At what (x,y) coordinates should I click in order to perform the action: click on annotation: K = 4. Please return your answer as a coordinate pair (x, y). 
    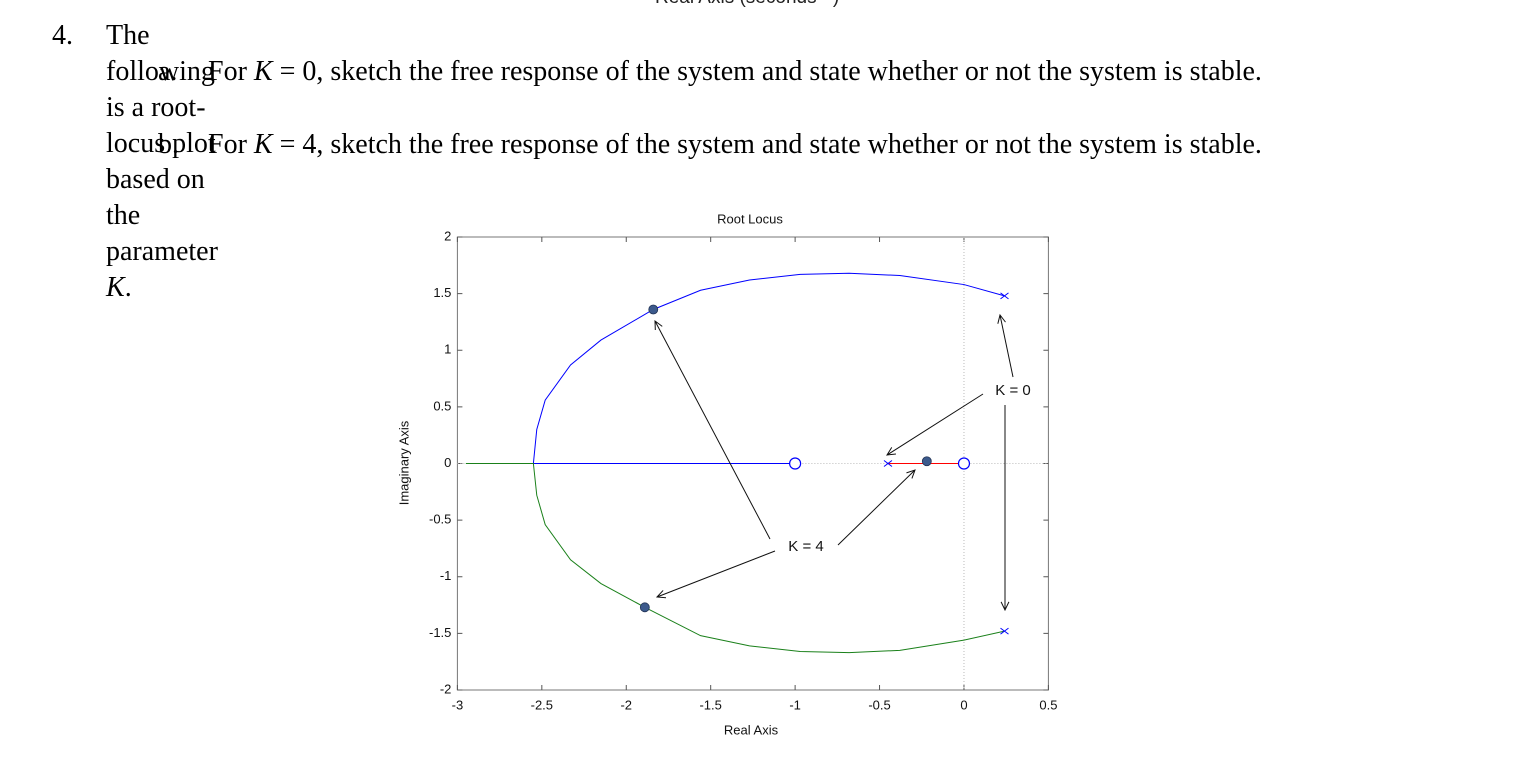
    Looking at the image, I should click on (805, 546).